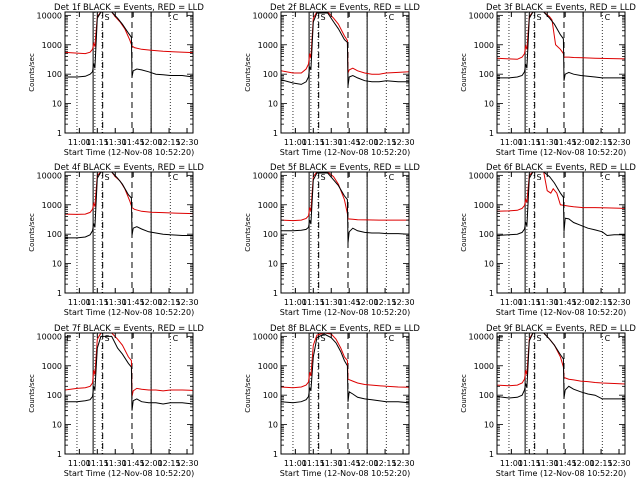 This screenshot has height=480, width=640. I want to click on panel-title: Det 8f BLACK = Events, RED = LLD, so click(345, 329).